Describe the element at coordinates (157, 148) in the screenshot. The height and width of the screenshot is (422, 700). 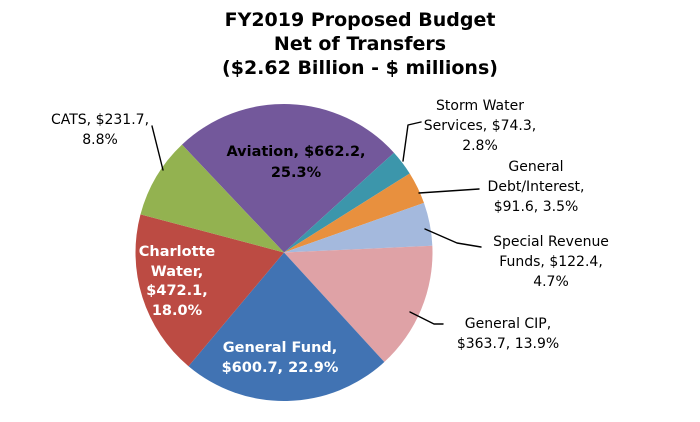
I see `leader-line-cats` at that location.